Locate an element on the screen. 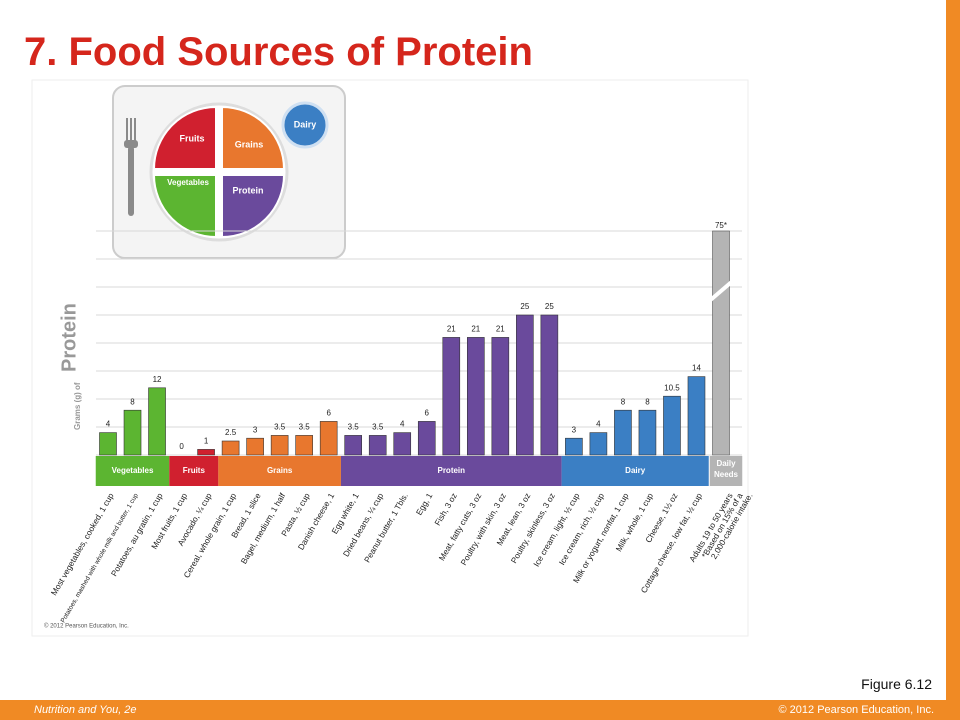 Image resolution: width=960 pixels, height=720 pixels. value-label: 1 is located at coordinates (206, 441).